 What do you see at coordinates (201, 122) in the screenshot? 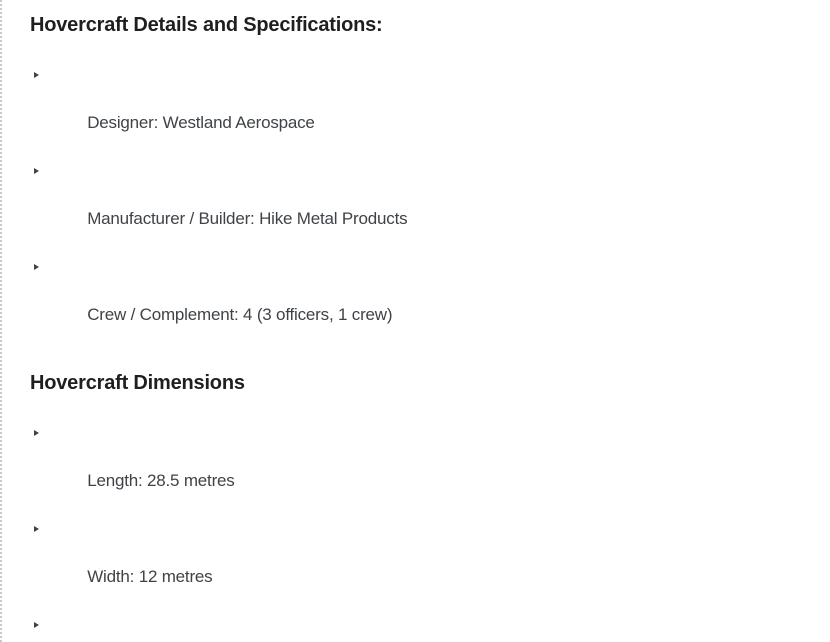
I see `list-item-text: Designer: Westland Aerospace` at bounding box center [201, 122].